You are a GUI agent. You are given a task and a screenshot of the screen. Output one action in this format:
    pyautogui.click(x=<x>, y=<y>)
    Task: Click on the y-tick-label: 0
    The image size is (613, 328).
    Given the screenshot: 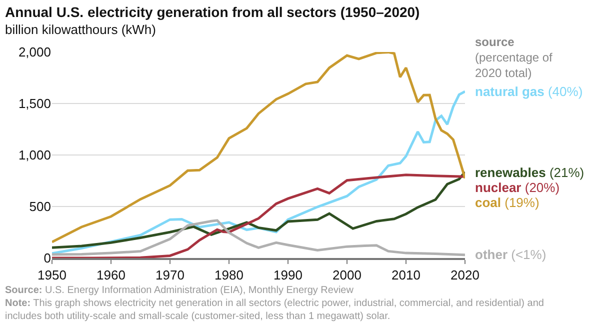 What is the action you would take?
    pyautogui.click(x=47, y=258)
    